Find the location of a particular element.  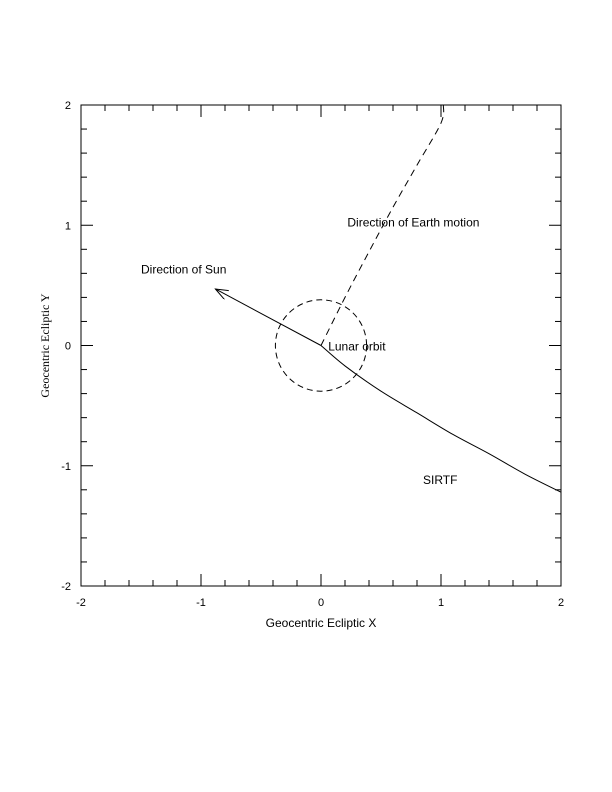

y-tick-label: -1 is located at coordinates (66, 467).